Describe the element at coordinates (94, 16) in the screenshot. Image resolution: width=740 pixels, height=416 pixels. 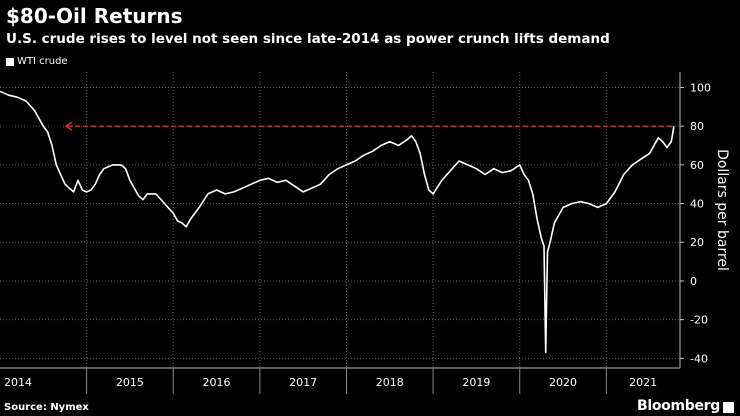
I see `chart-title: $80-Oil Returns` at that location.